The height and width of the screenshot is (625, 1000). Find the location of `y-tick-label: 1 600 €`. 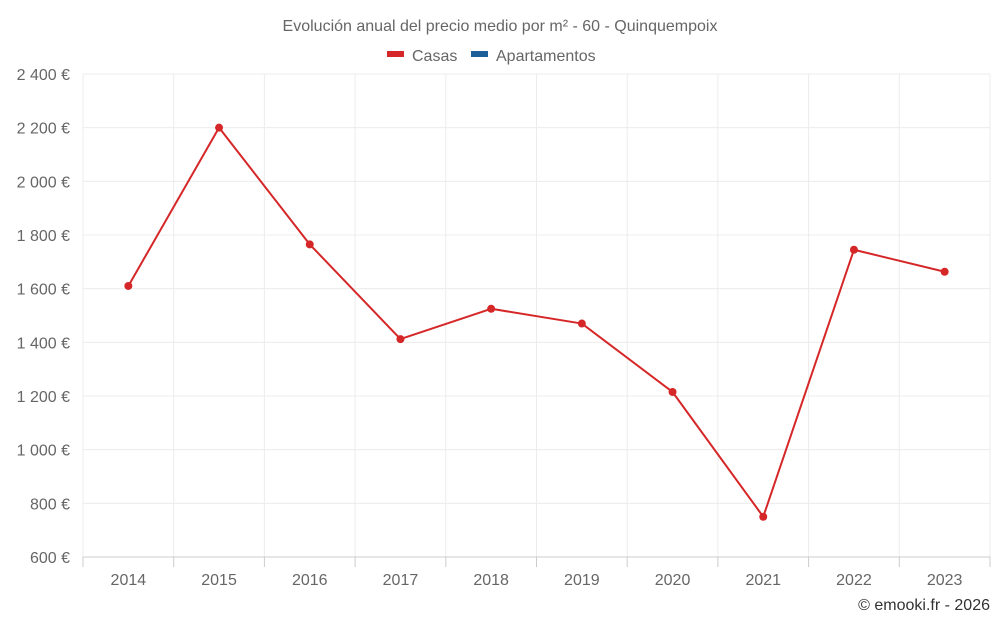

y-tick-label: 1 600 € is located at coordinates (43, 290).